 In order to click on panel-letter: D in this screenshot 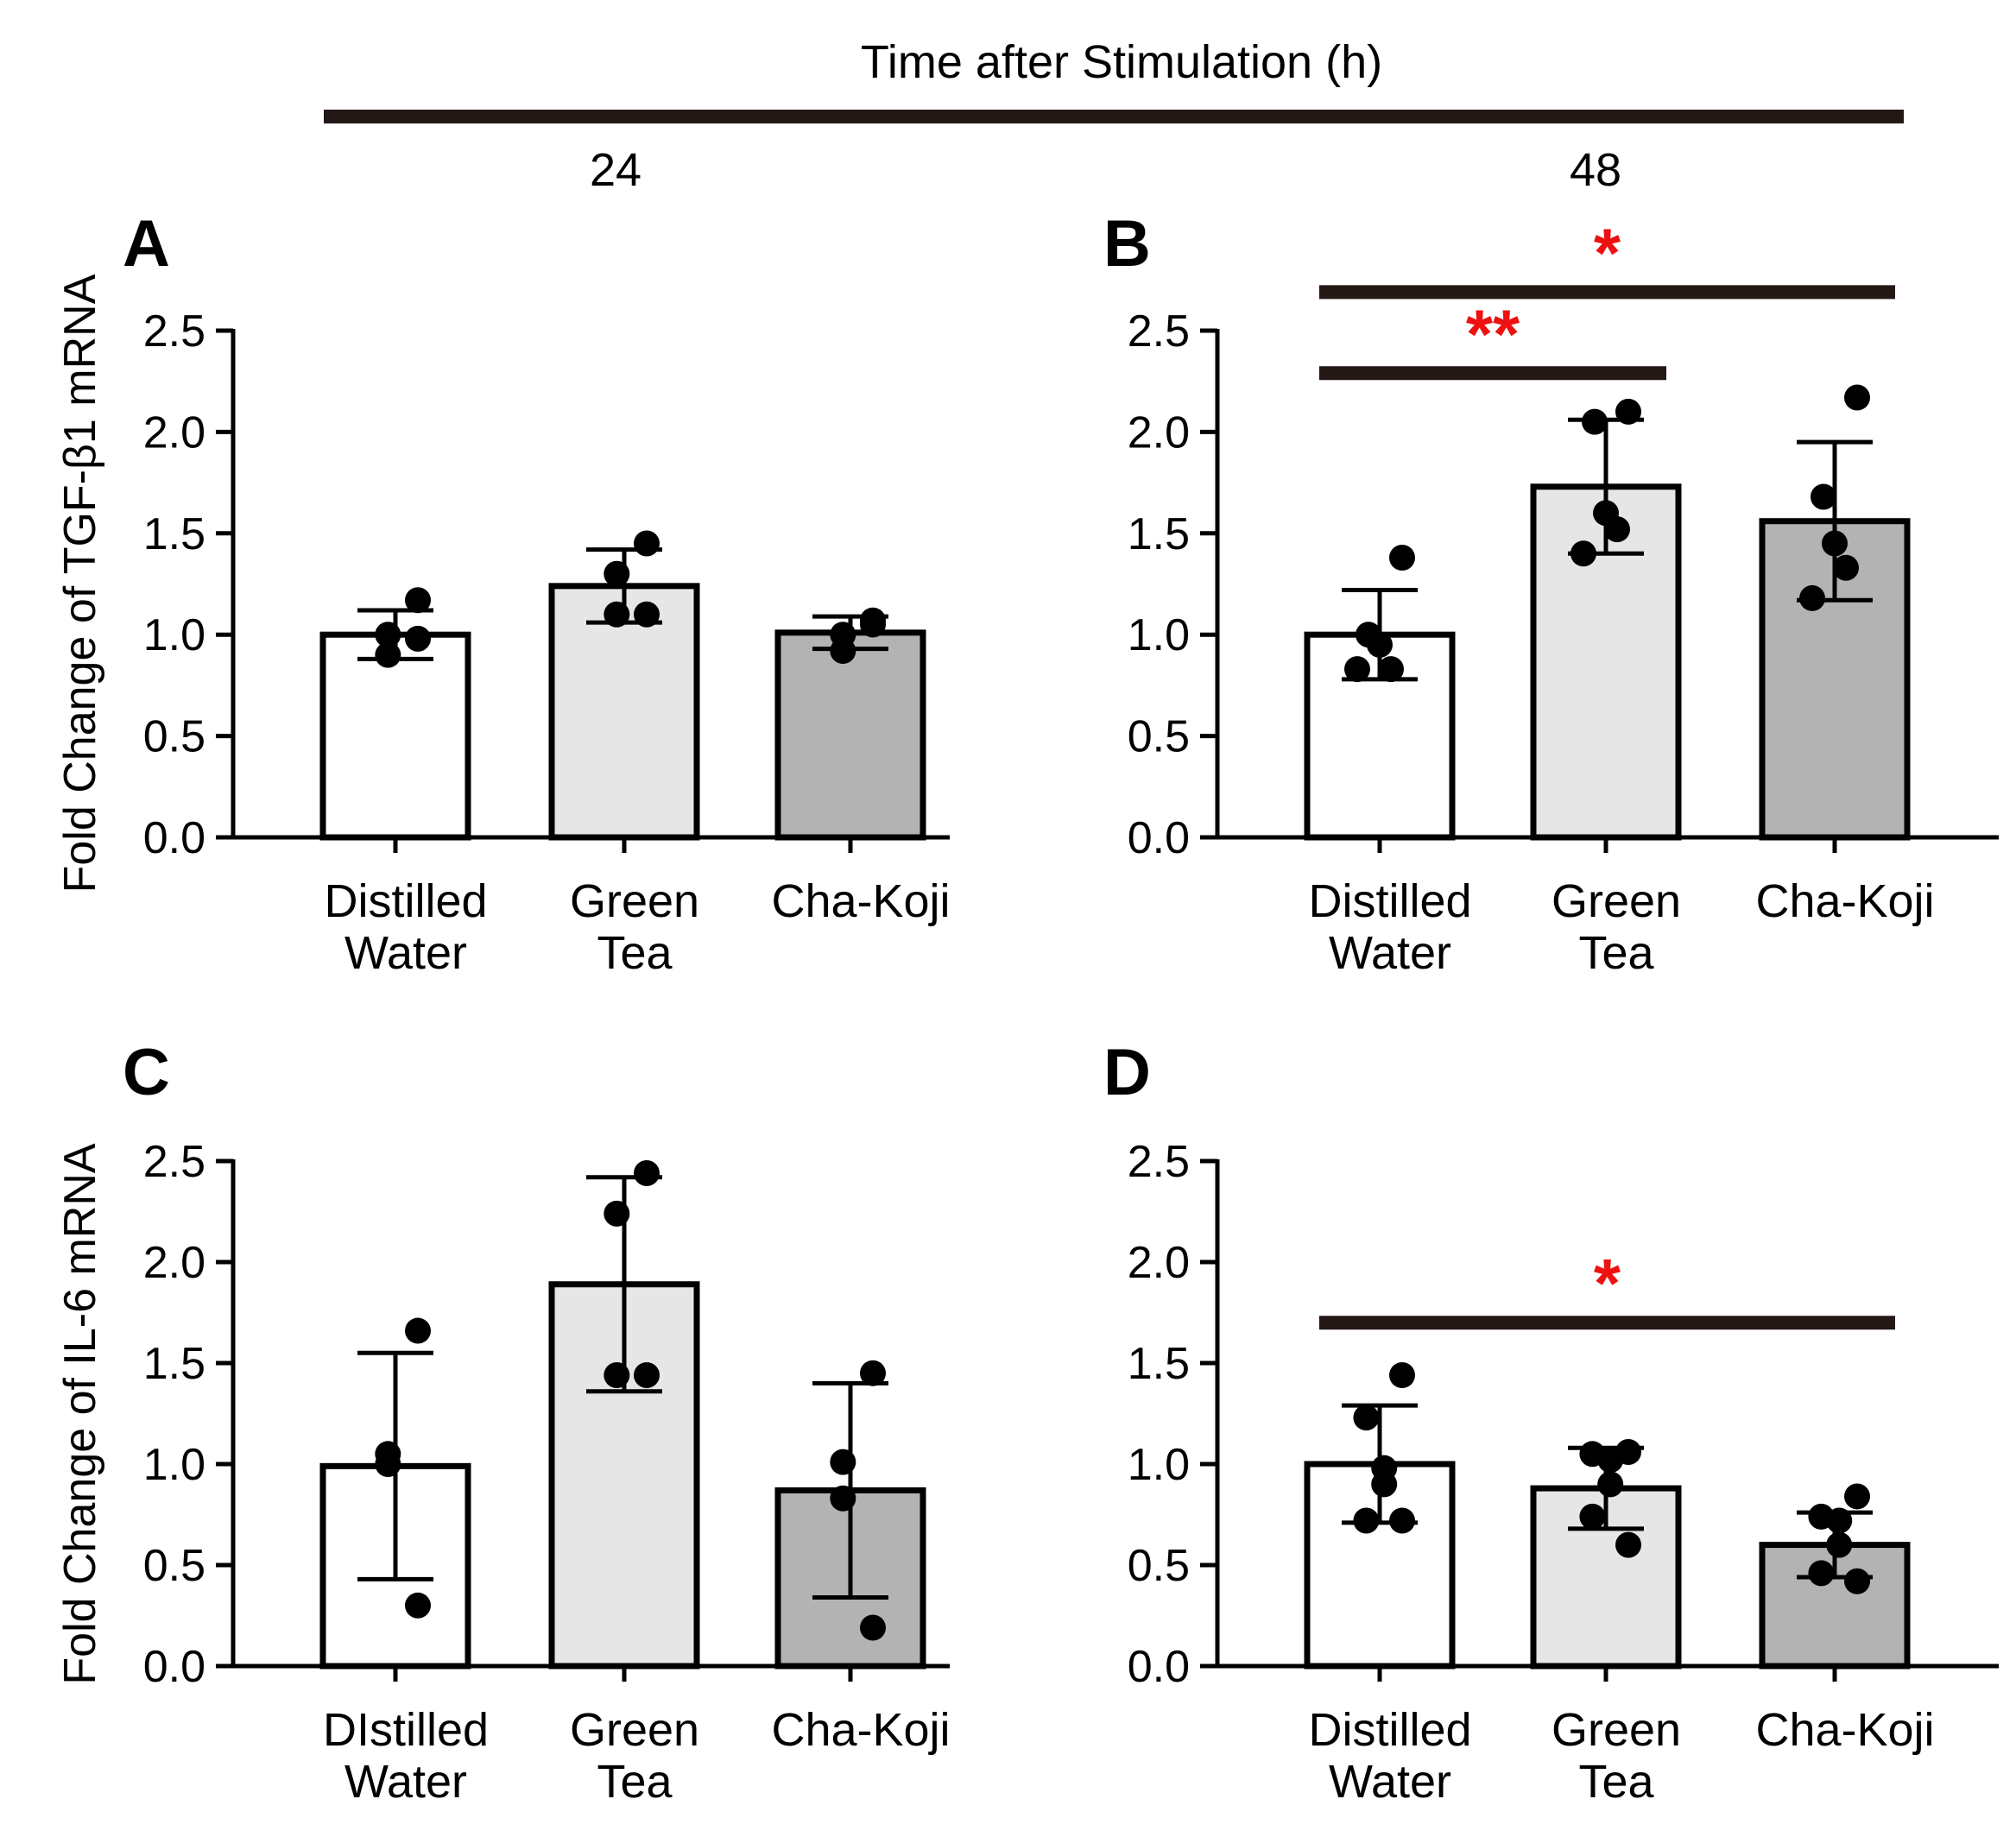, I will do `click(1127, 1072)`.